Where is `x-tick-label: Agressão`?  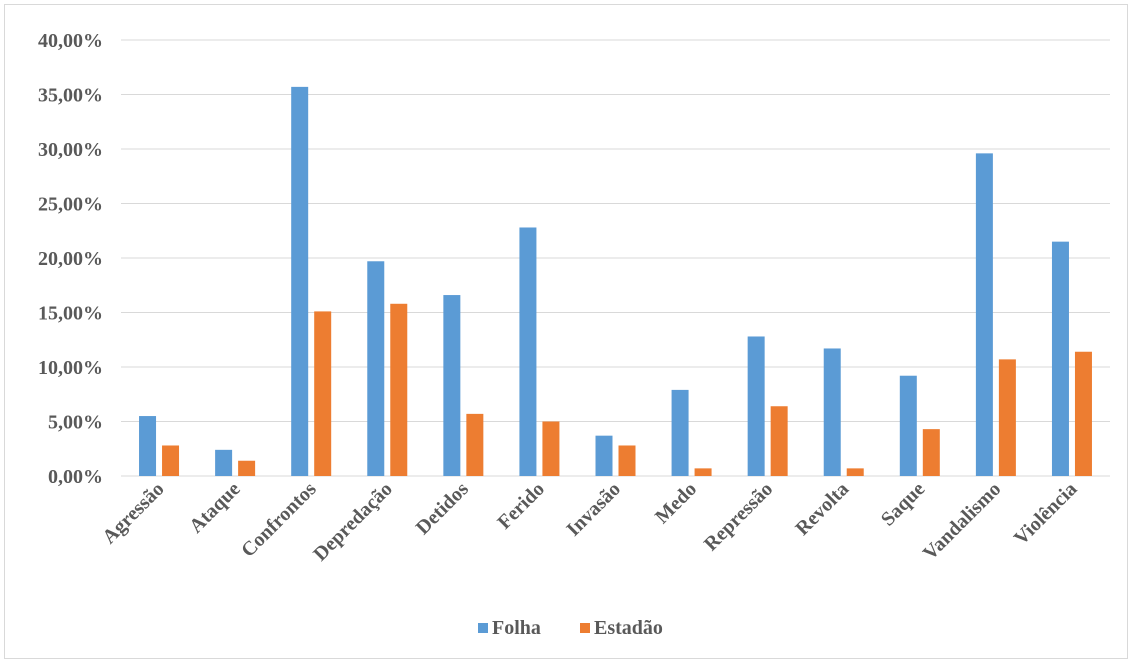
x-tick-label: Agressão is located at coordinates (133, 513).